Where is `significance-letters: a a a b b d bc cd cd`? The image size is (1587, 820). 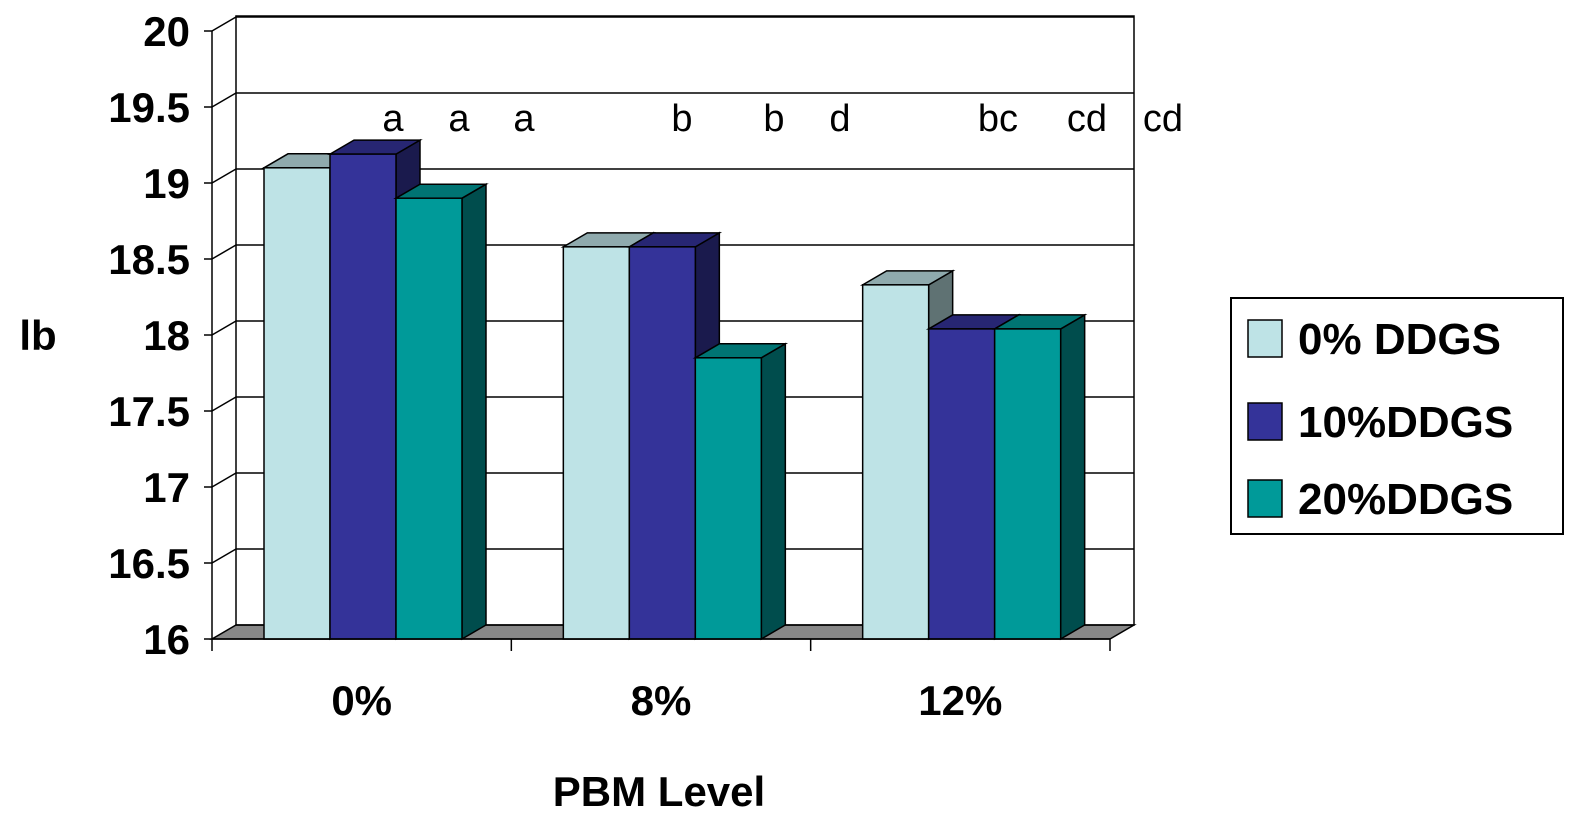 significance-letters: a a a b b d bc cd cd is located at coordinates (782, 119).